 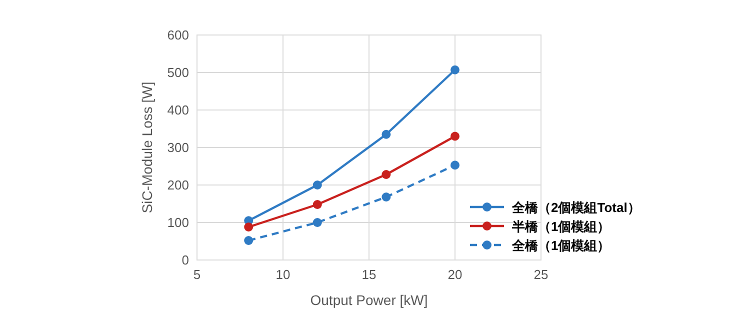 What do you see at coordinates (369, 274) in the screenshot?
I see `x-tick-label: 15` at bounding box center [369, 274].